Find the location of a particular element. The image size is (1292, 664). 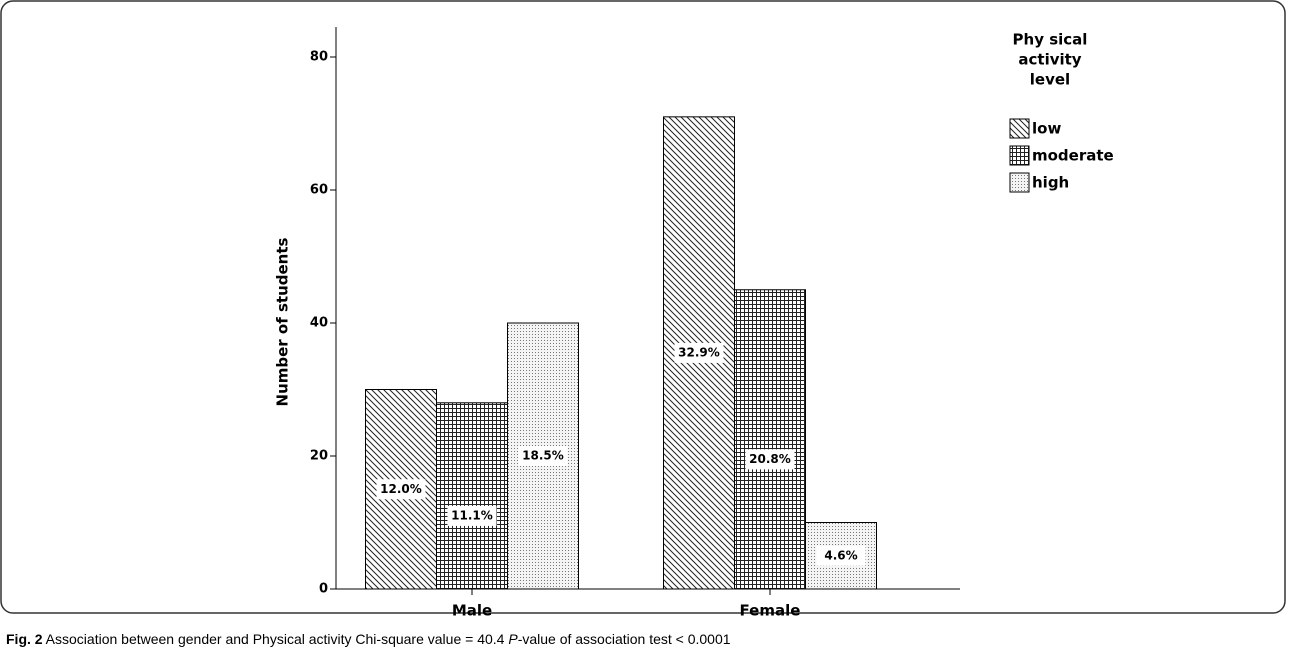

data-label: 12.0% is located at coordinates (401, 489).